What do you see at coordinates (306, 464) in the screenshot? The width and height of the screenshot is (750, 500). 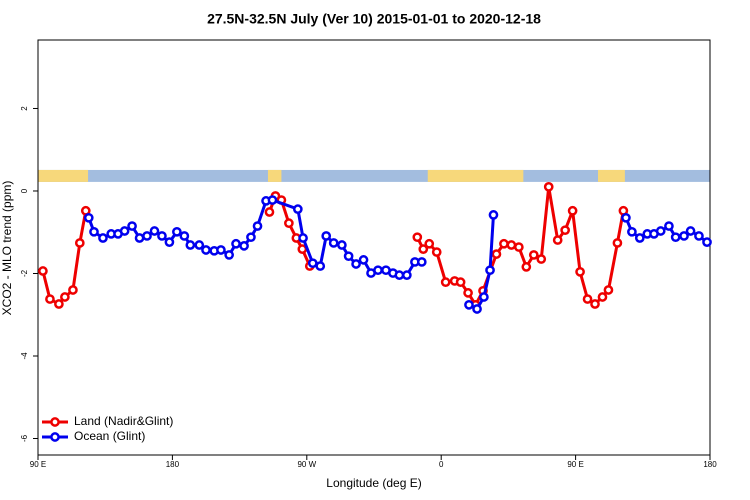 I see `x-tick-label: 90 W` at bounding box center [306, 464].